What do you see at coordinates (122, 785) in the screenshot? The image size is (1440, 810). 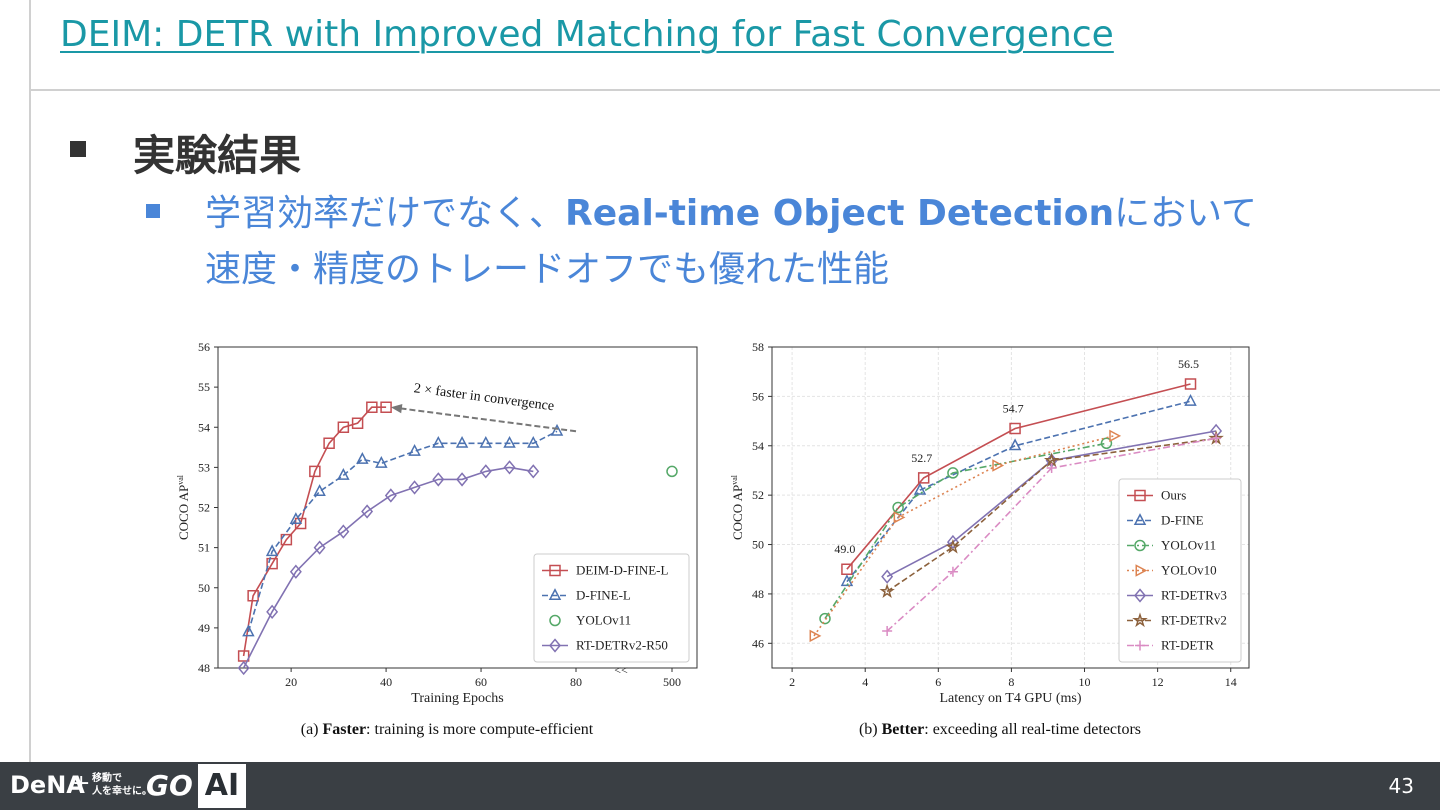 I see `tagline: 移動で 人を幸せに。` at bounding box center [122, 785].